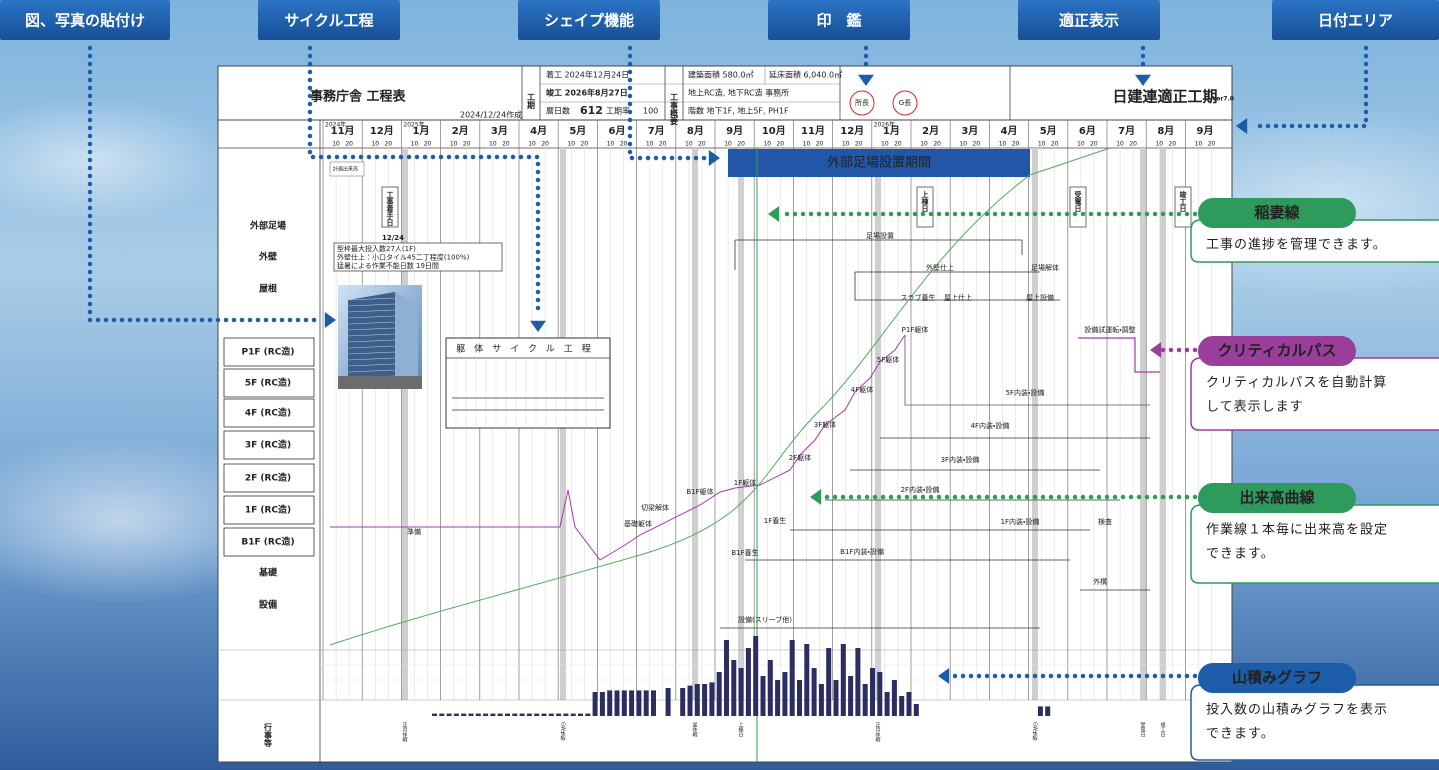 The image size is (1439, 770). Describe the element at coordinates (1223, 99) in the screenshot. I see `version: Ver7.0` at that location.